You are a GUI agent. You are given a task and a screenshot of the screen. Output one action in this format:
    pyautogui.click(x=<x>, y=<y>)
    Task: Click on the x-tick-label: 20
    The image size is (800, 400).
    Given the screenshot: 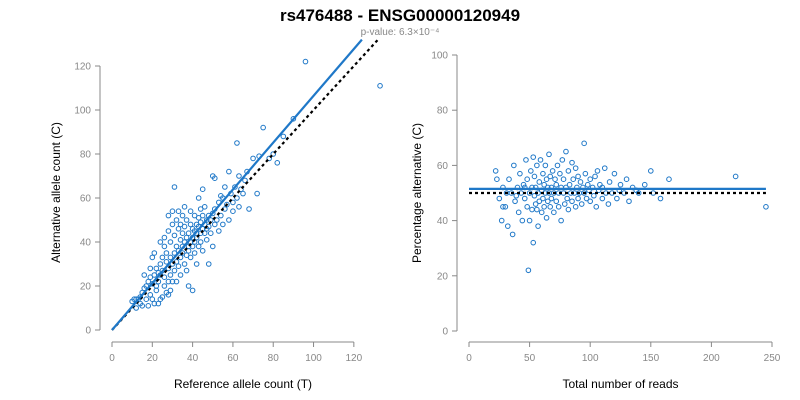 What is the action you would take?
    pyautogui.click(x=153, y=358)
    